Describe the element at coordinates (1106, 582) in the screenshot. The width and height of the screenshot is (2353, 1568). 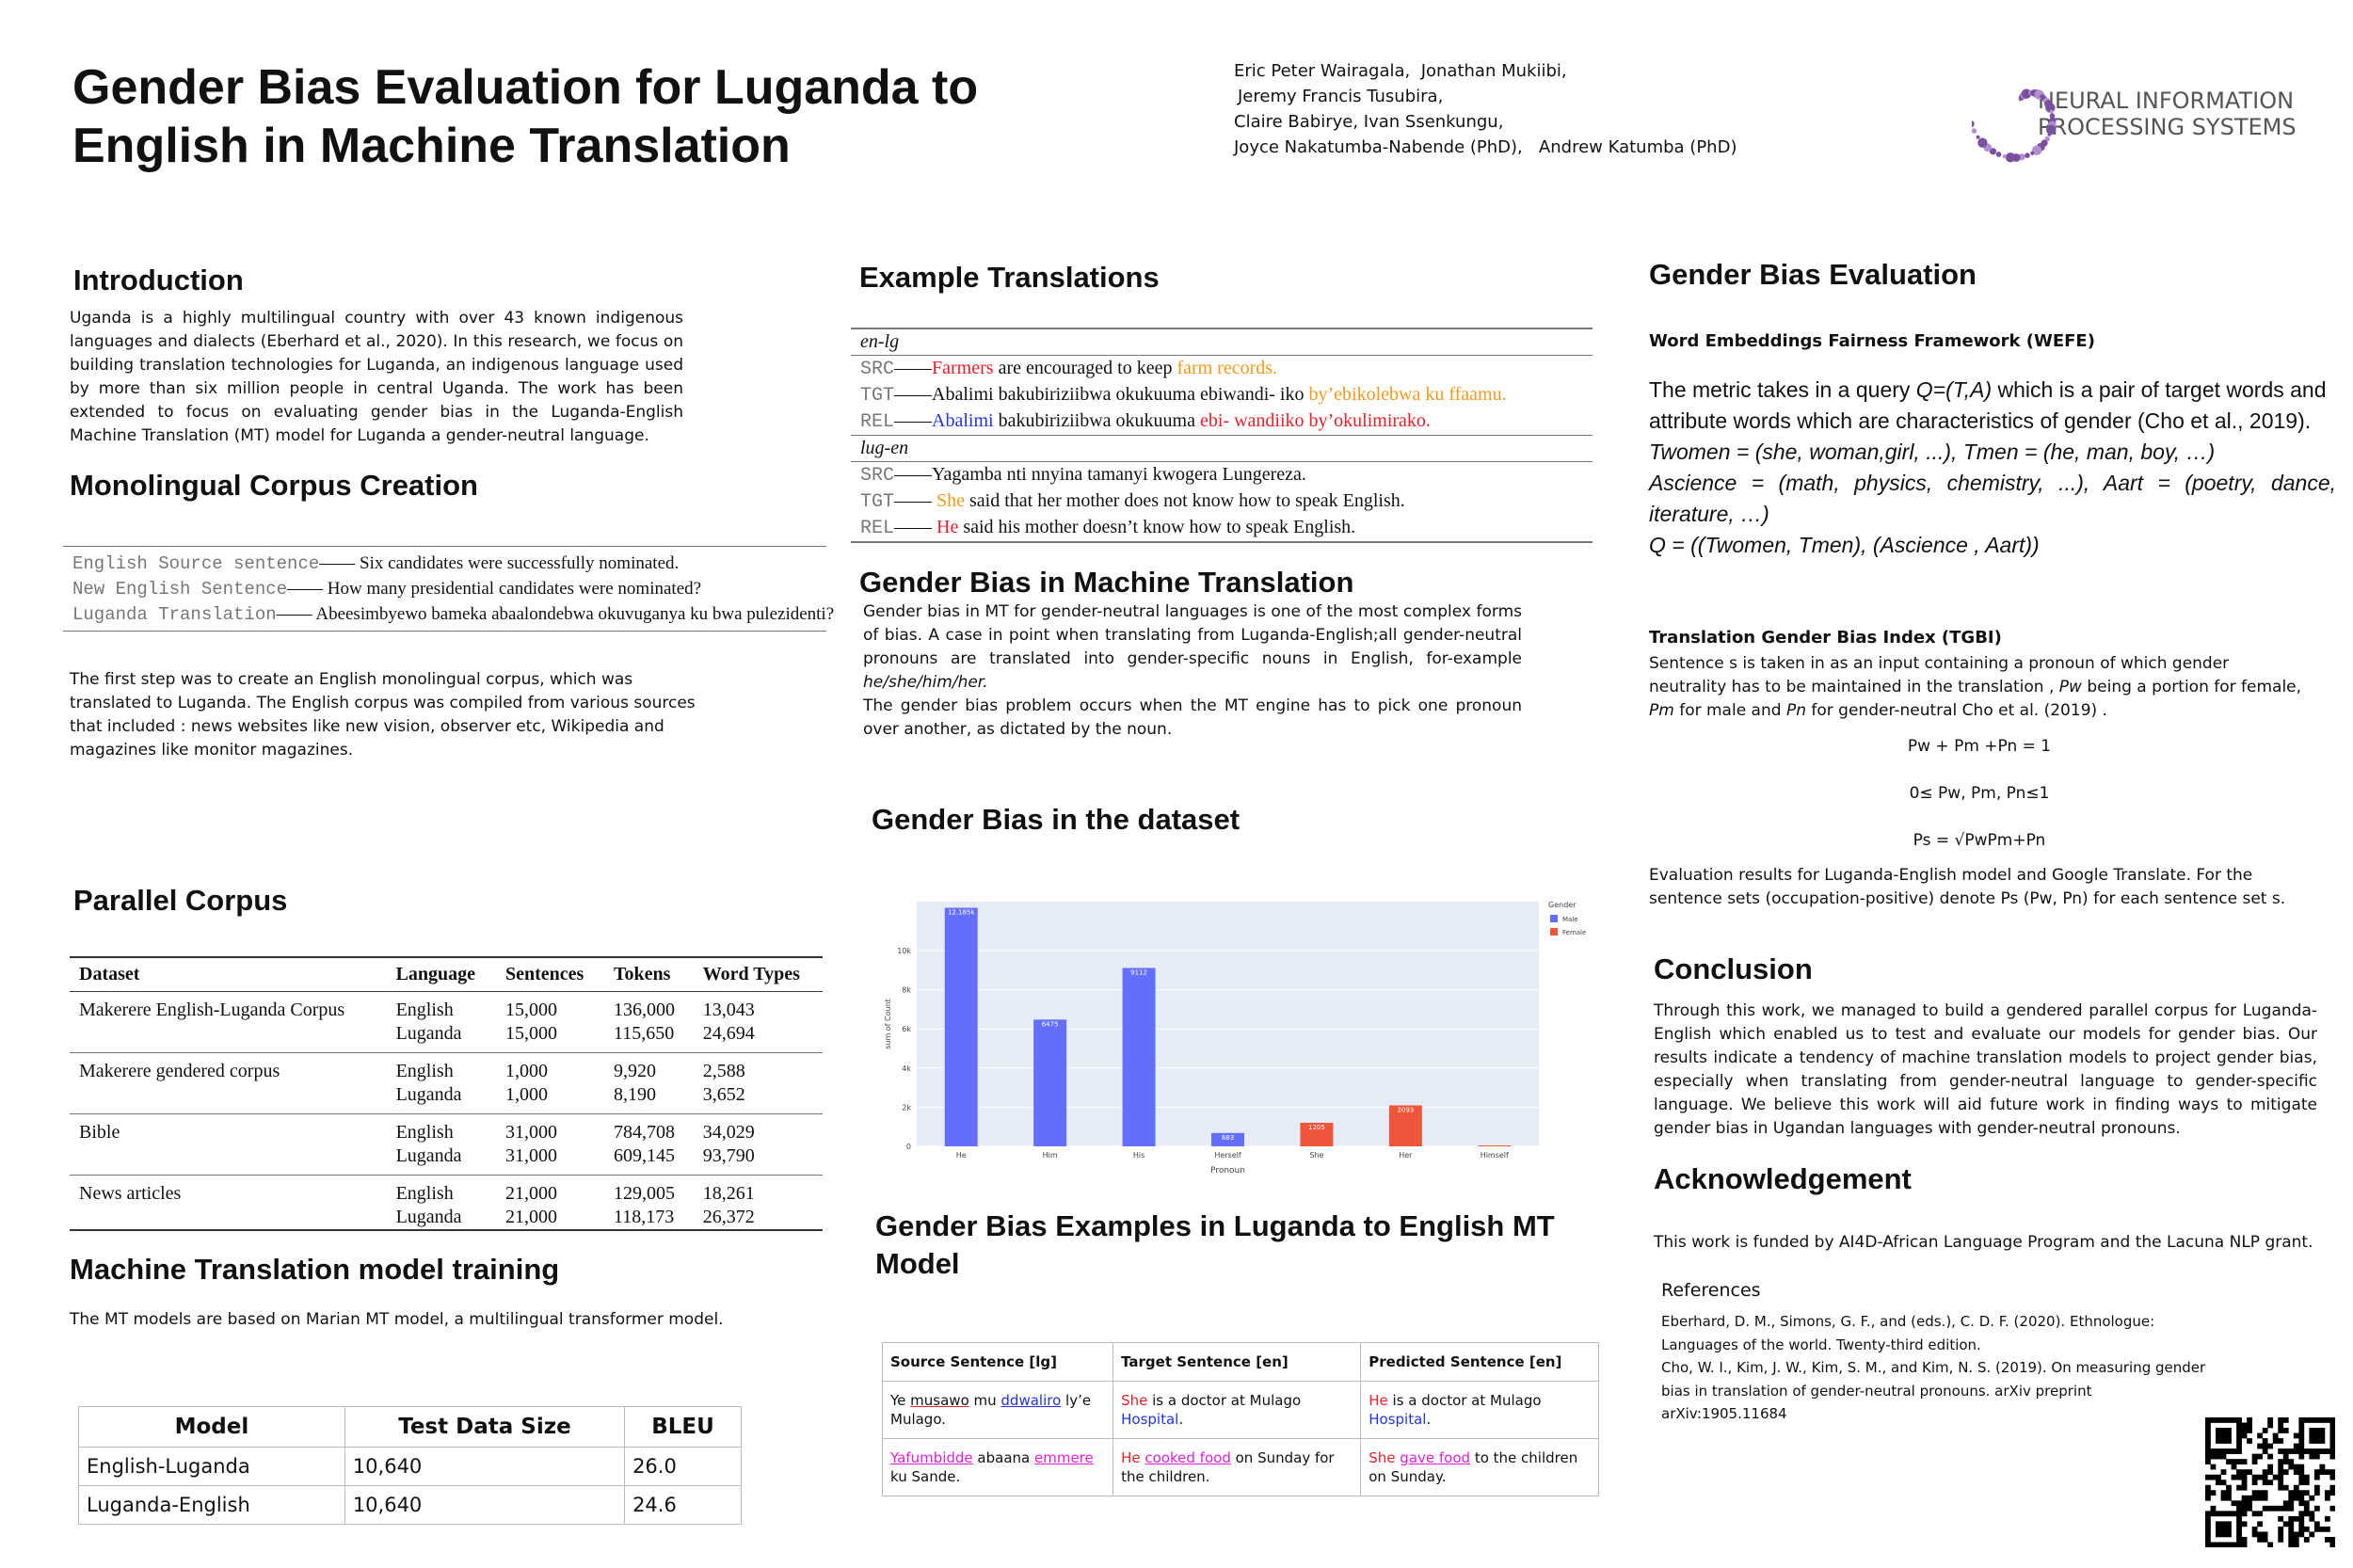
I see `heading: Gender Bias in Machine Translation` at that location.